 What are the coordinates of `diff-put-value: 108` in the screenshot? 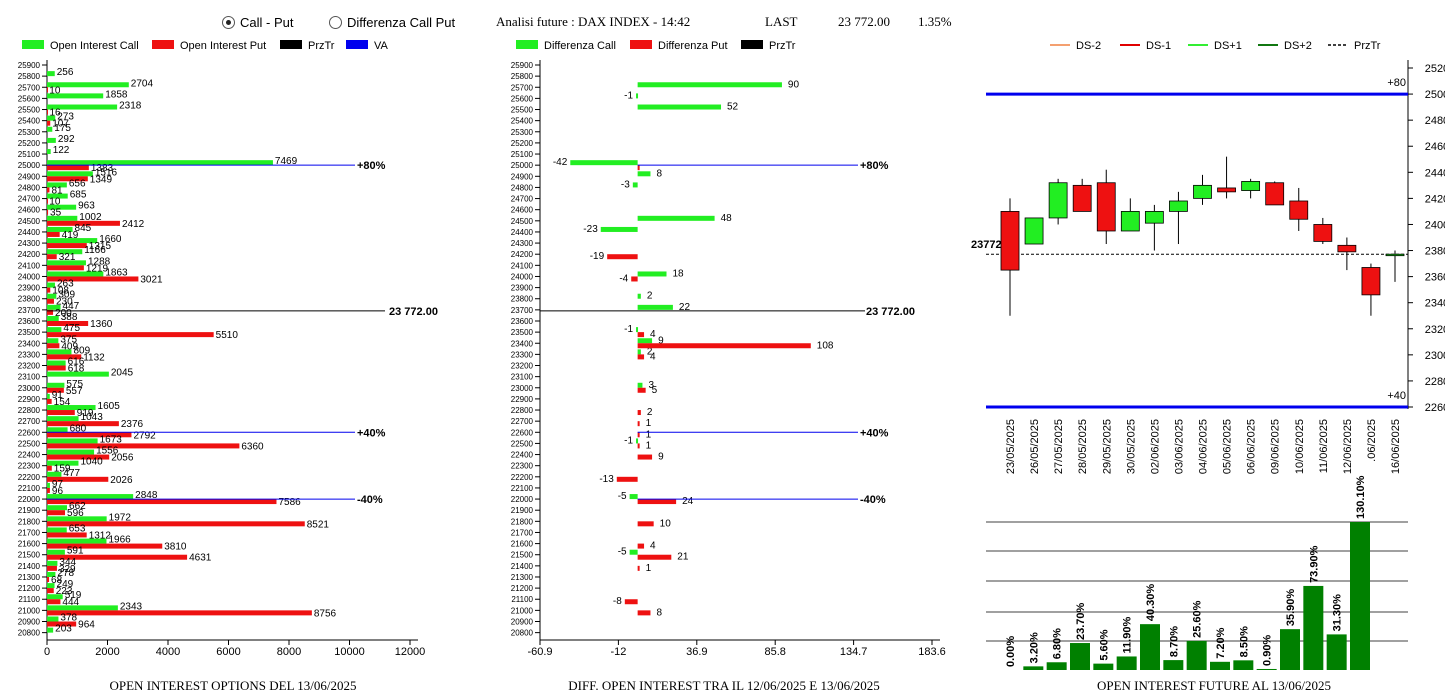 It's located at (825, 345).